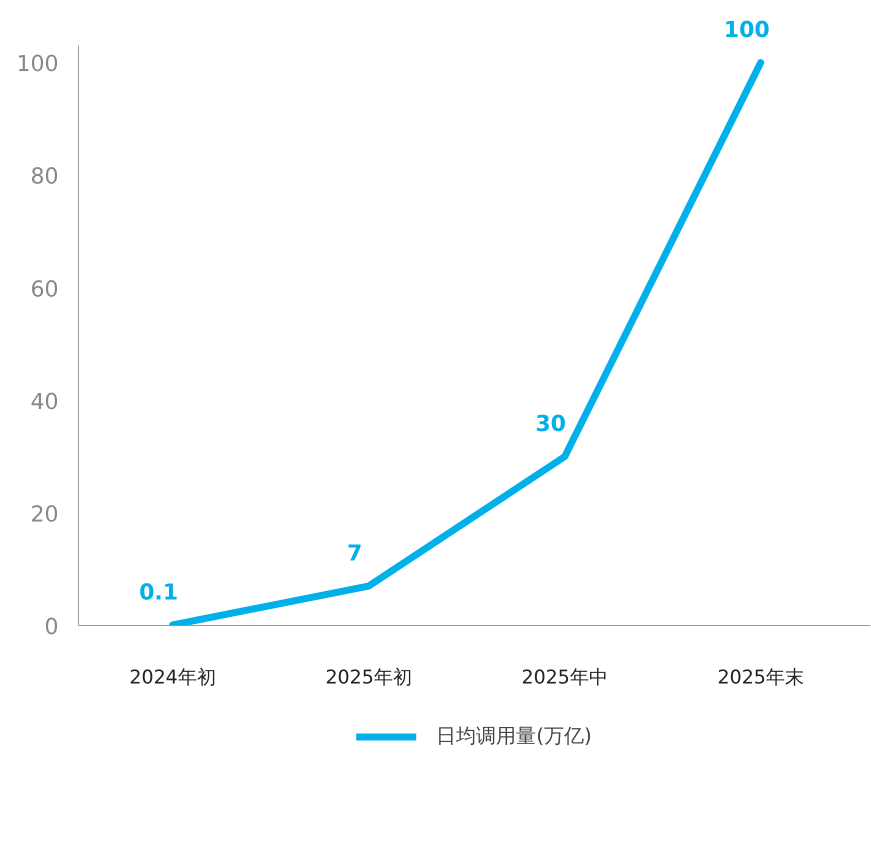 This screenshot has height=856, width=871. What do you see at coordinates (172, 677) in the screenshot?
I see `x-tick-label: 2024年初` at bounding box center [172, 677].